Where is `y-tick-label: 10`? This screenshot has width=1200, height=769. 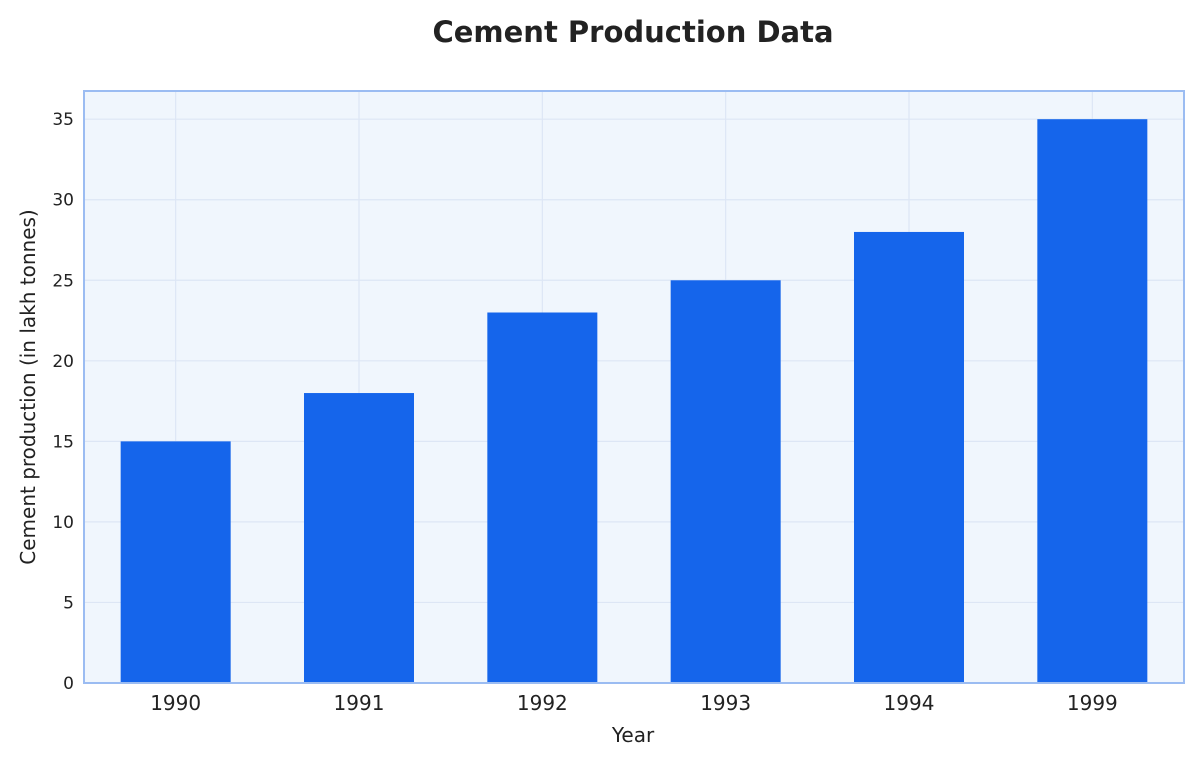
y-tick-label: 10 is located at coordinates (63, 523).